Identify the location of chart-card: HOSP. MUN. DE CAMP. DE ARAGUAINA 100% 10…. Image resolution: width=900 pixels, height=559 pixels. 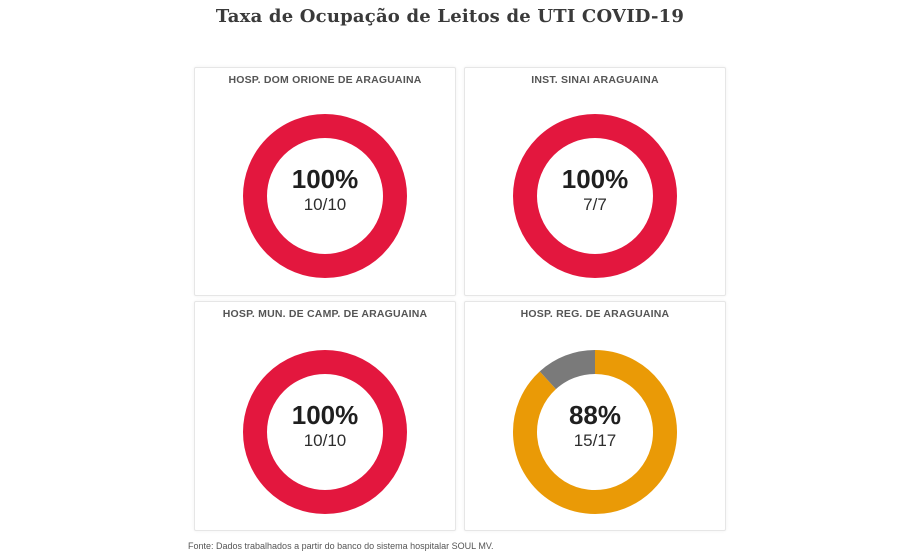
(325, 416).